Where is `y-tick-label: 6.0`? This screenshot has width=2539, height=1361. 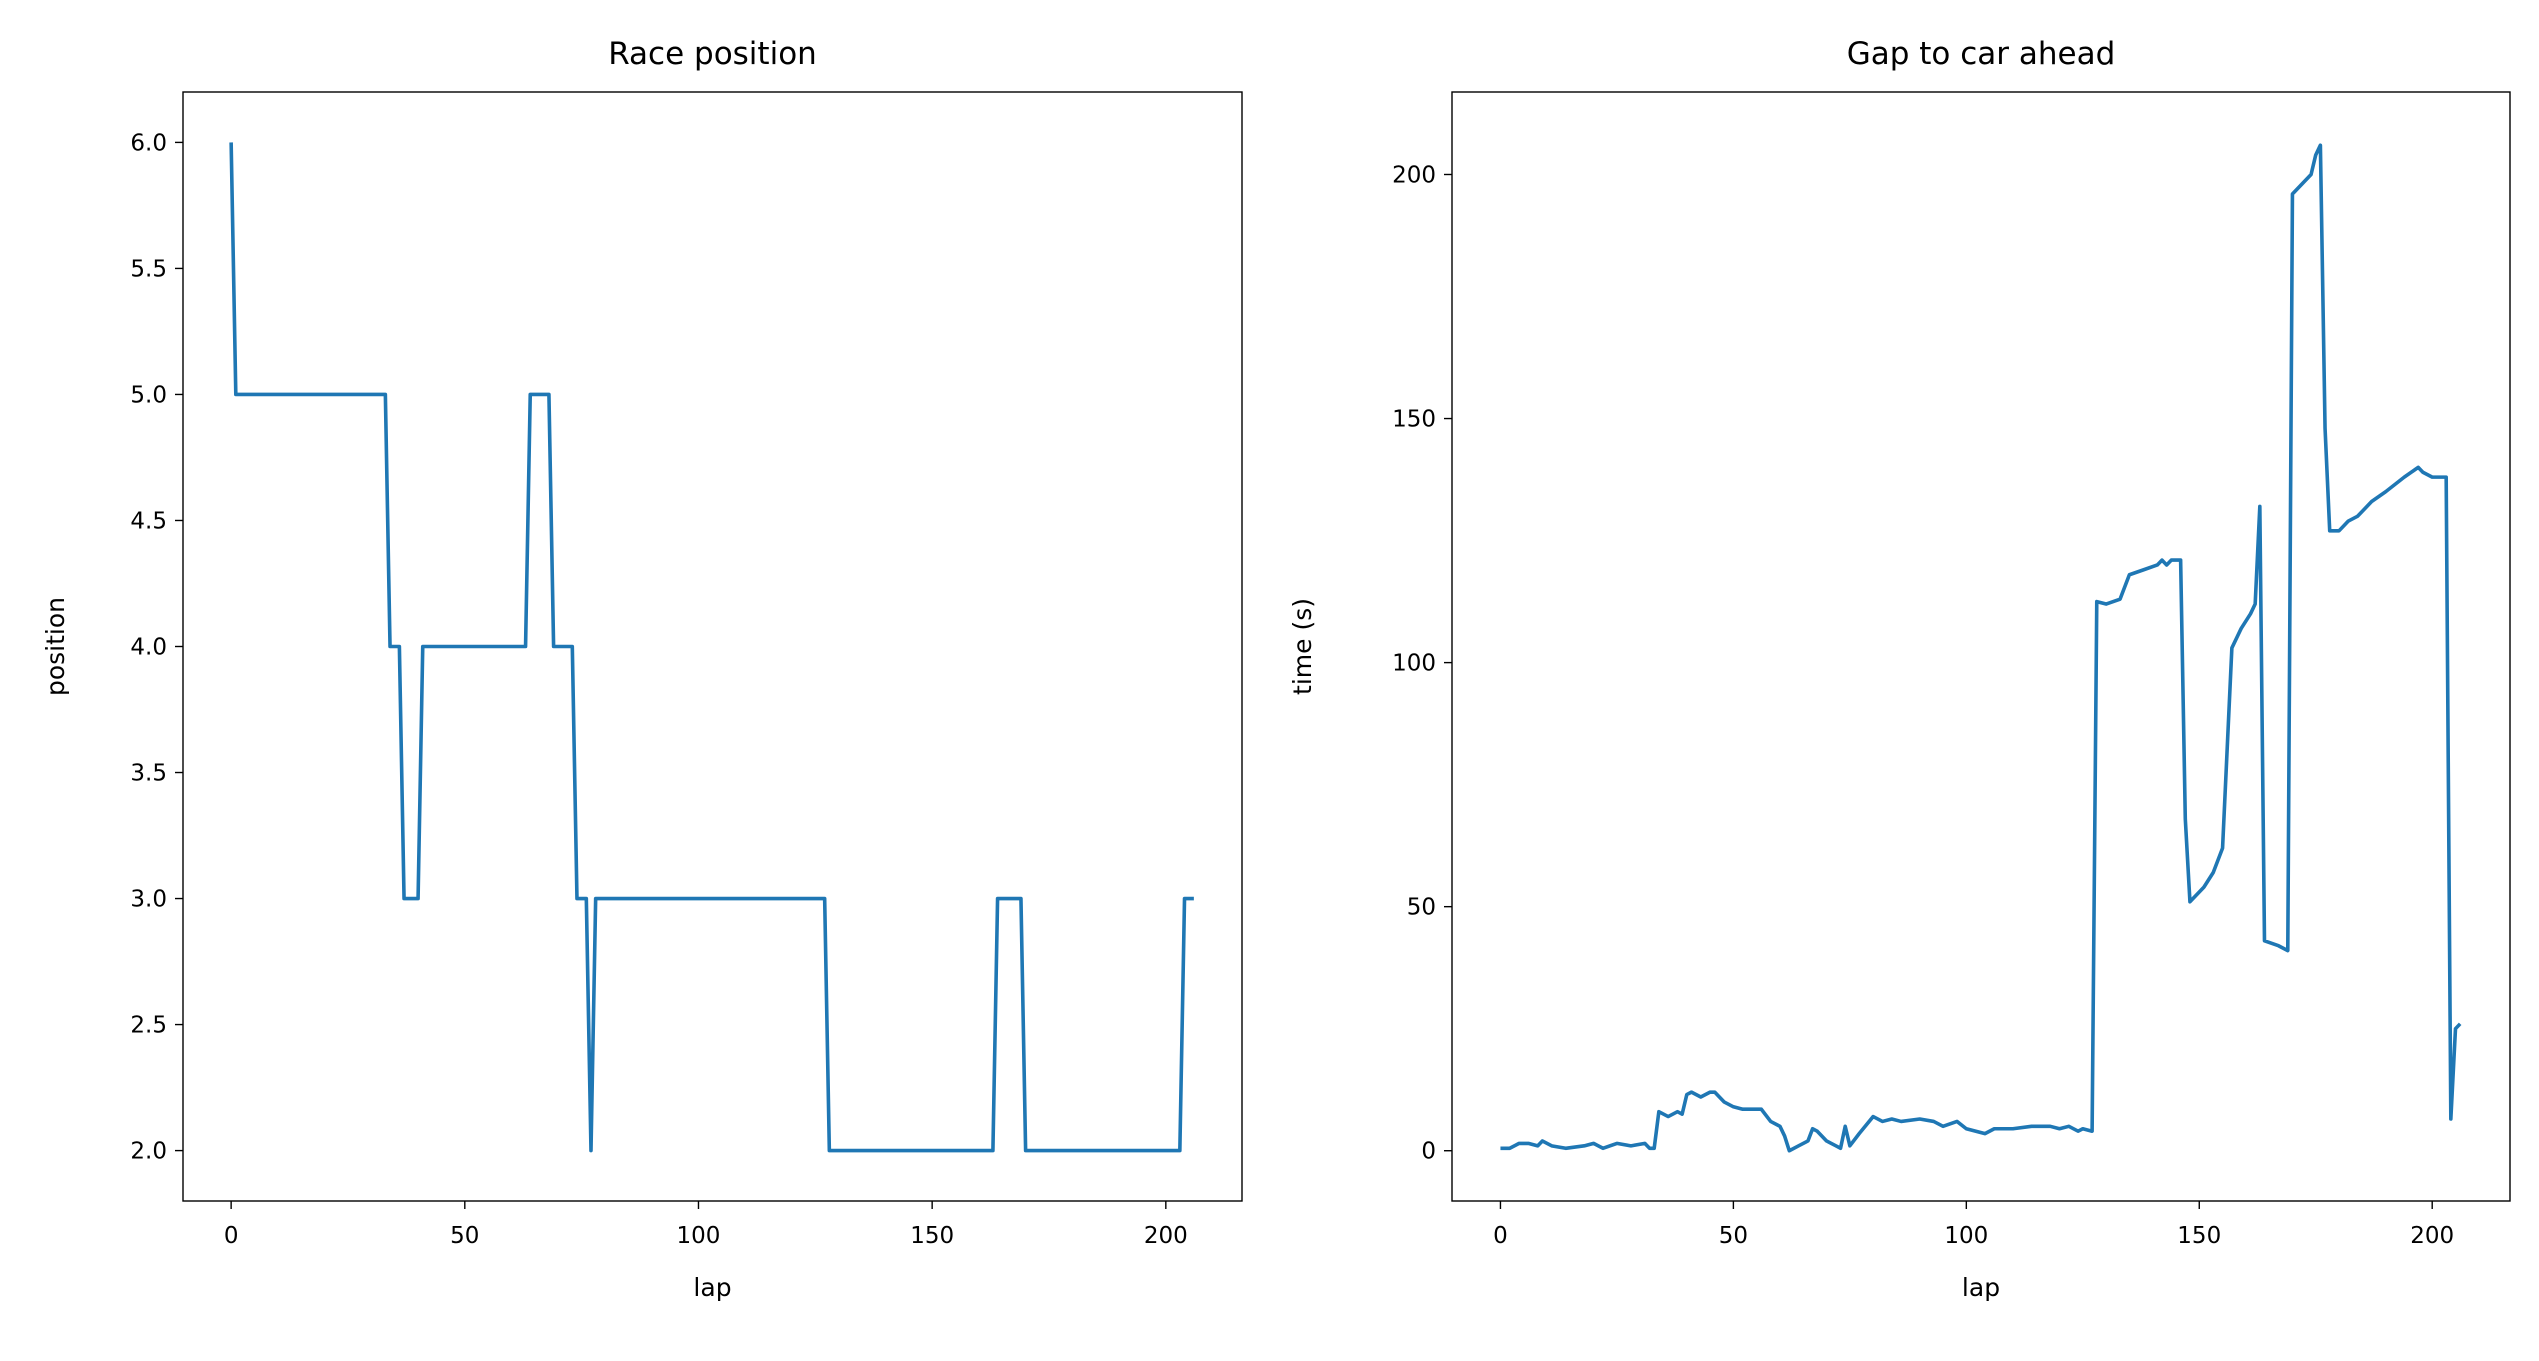 y-tick-label: 6.0 is located at coordinates (148, 143).